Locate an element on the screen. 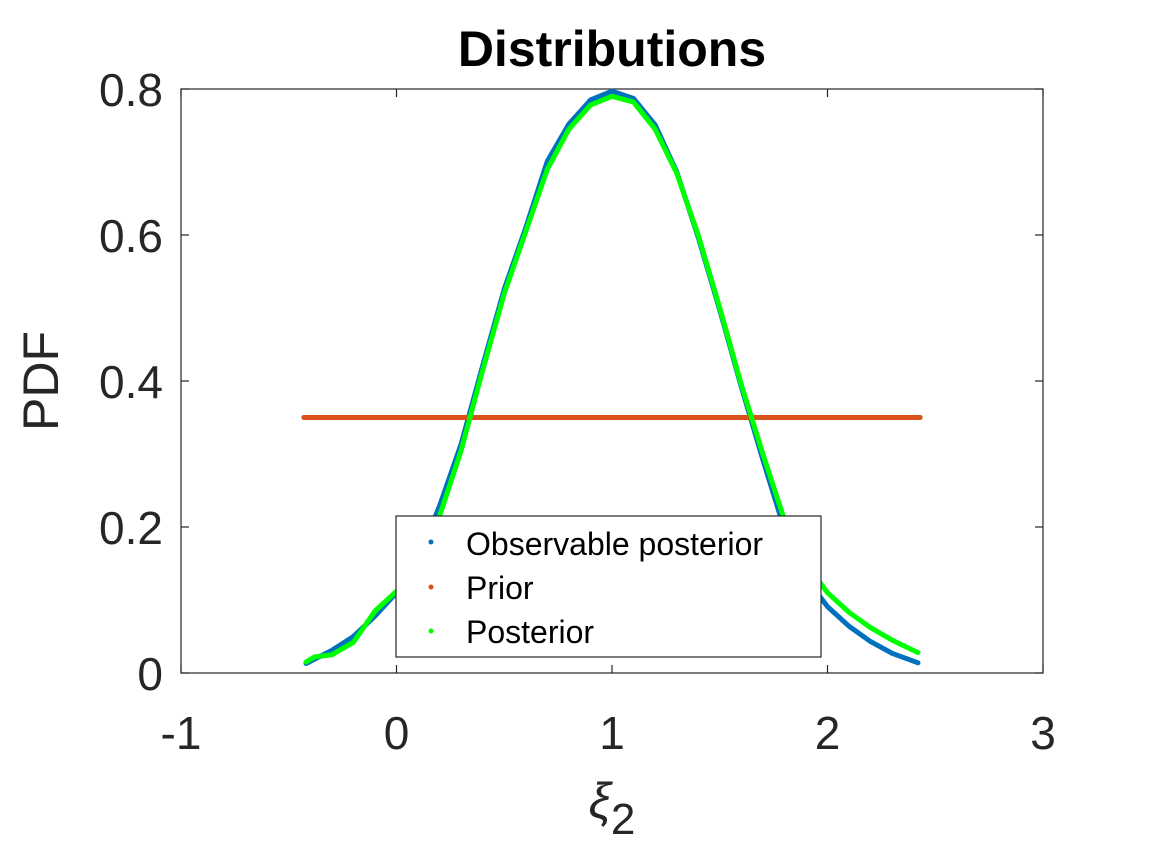 The image size is (1152, 864). legend-marker-posterior is located at coordinates (431, 631).